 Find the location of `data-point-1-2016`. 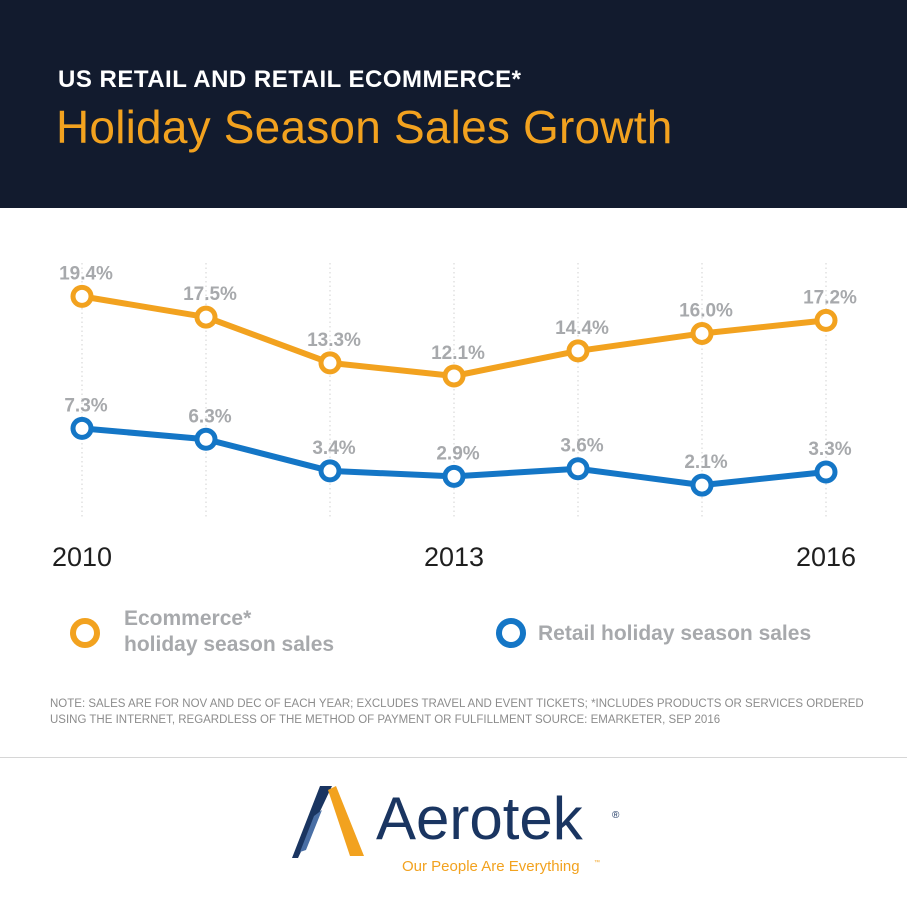

data-point-1-2016 is located at coordinates (826, 472).